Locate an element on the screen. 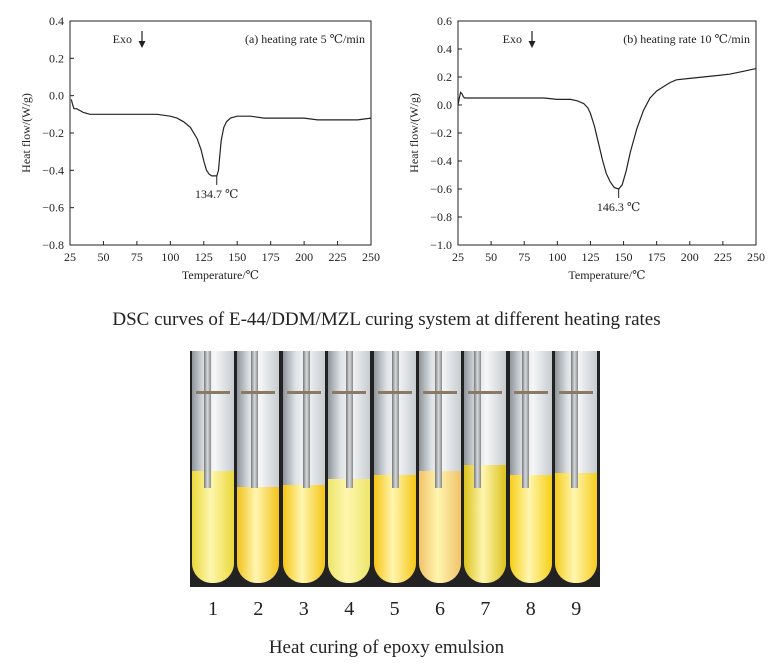  chart-1-x-tick-label: 50 is located at coordinates (491, 257).